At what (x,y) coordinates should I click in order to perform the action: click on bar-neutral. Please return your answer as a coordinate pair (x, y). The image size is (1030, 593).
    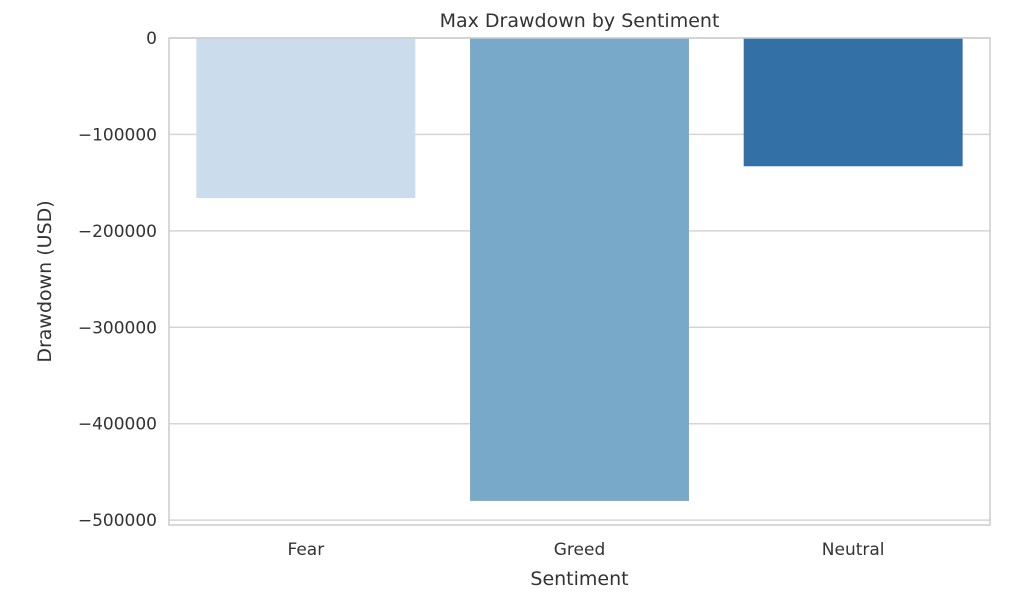
    Looking at the image, I should click on (853, 102).